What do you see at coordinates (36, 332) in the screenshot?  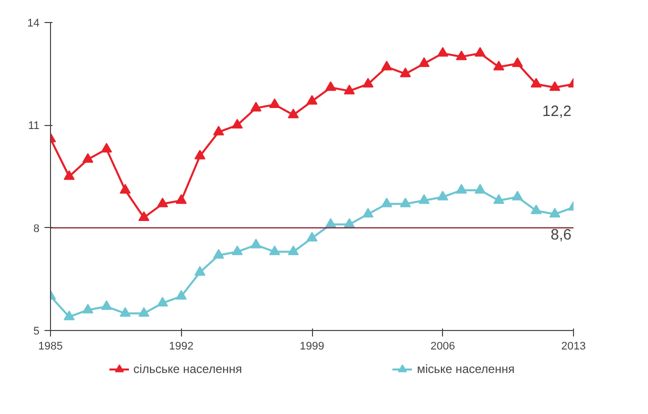 I see `y-tick-label: 5` at bounding box center [36, 332].